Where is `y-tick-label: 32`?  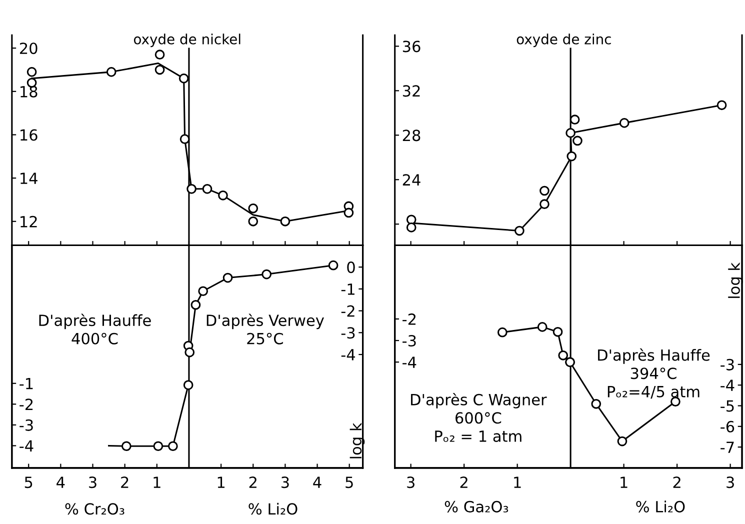
y-tick-label: 32 is located at coordinates (411, 91).